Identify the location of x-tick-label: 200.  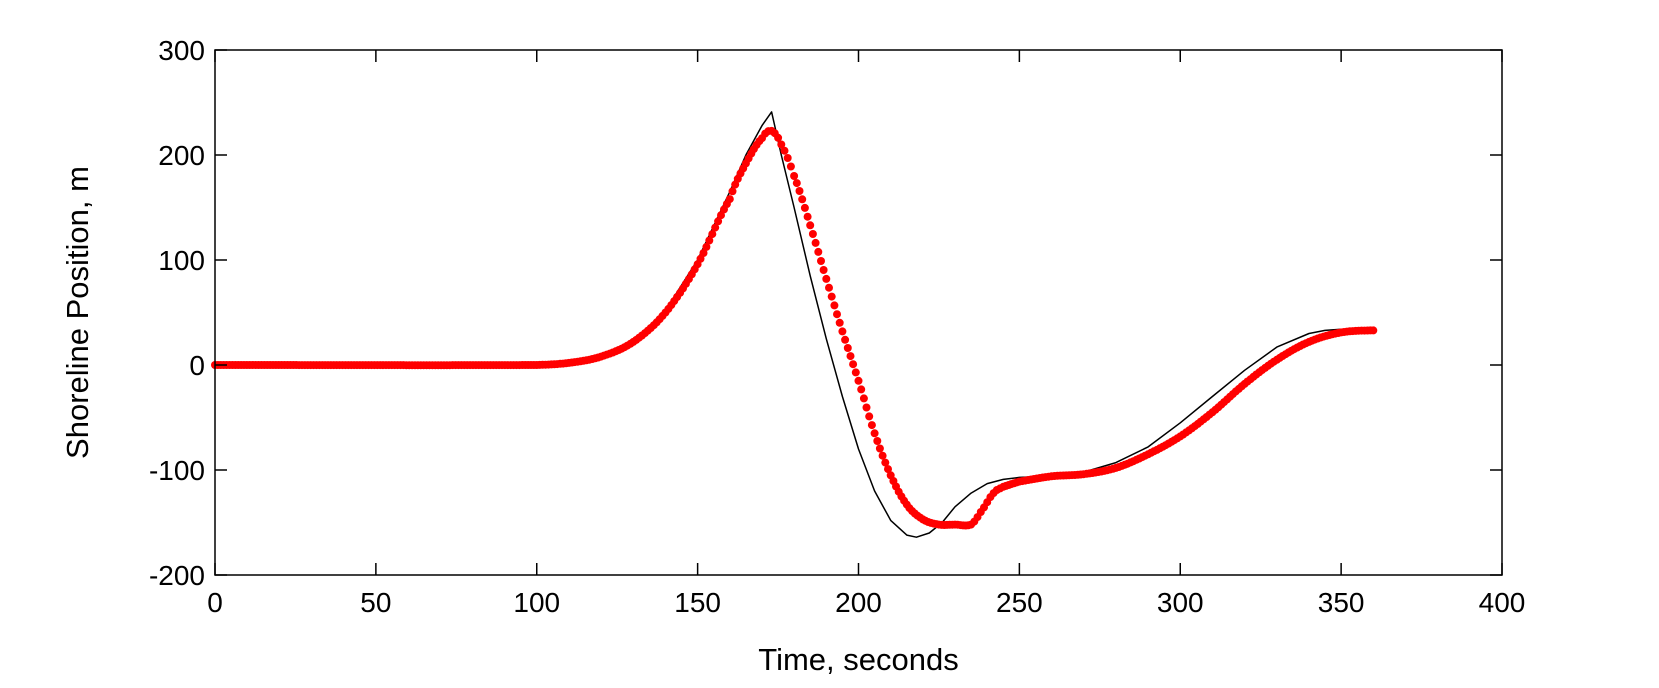
(858, 602).